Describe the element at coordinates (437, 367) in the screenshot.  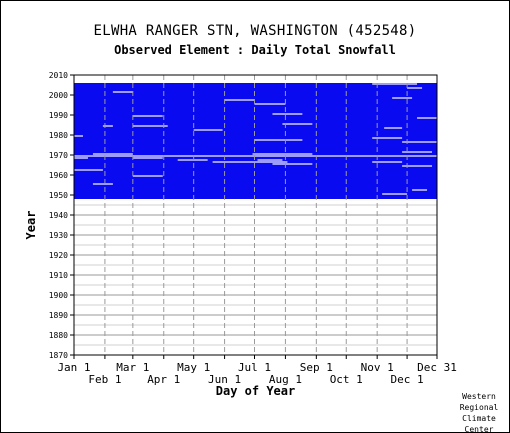
I see `x-tick-label: Dec 31` at that location.